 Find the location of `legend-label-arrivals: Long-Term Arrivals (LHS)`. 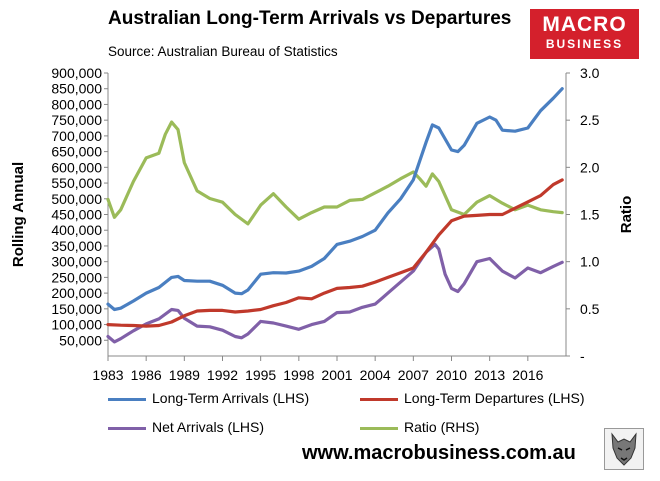

legend-label-arrivals: Long-Term Arrivals (LHS) is located at coordinates (231, 398).